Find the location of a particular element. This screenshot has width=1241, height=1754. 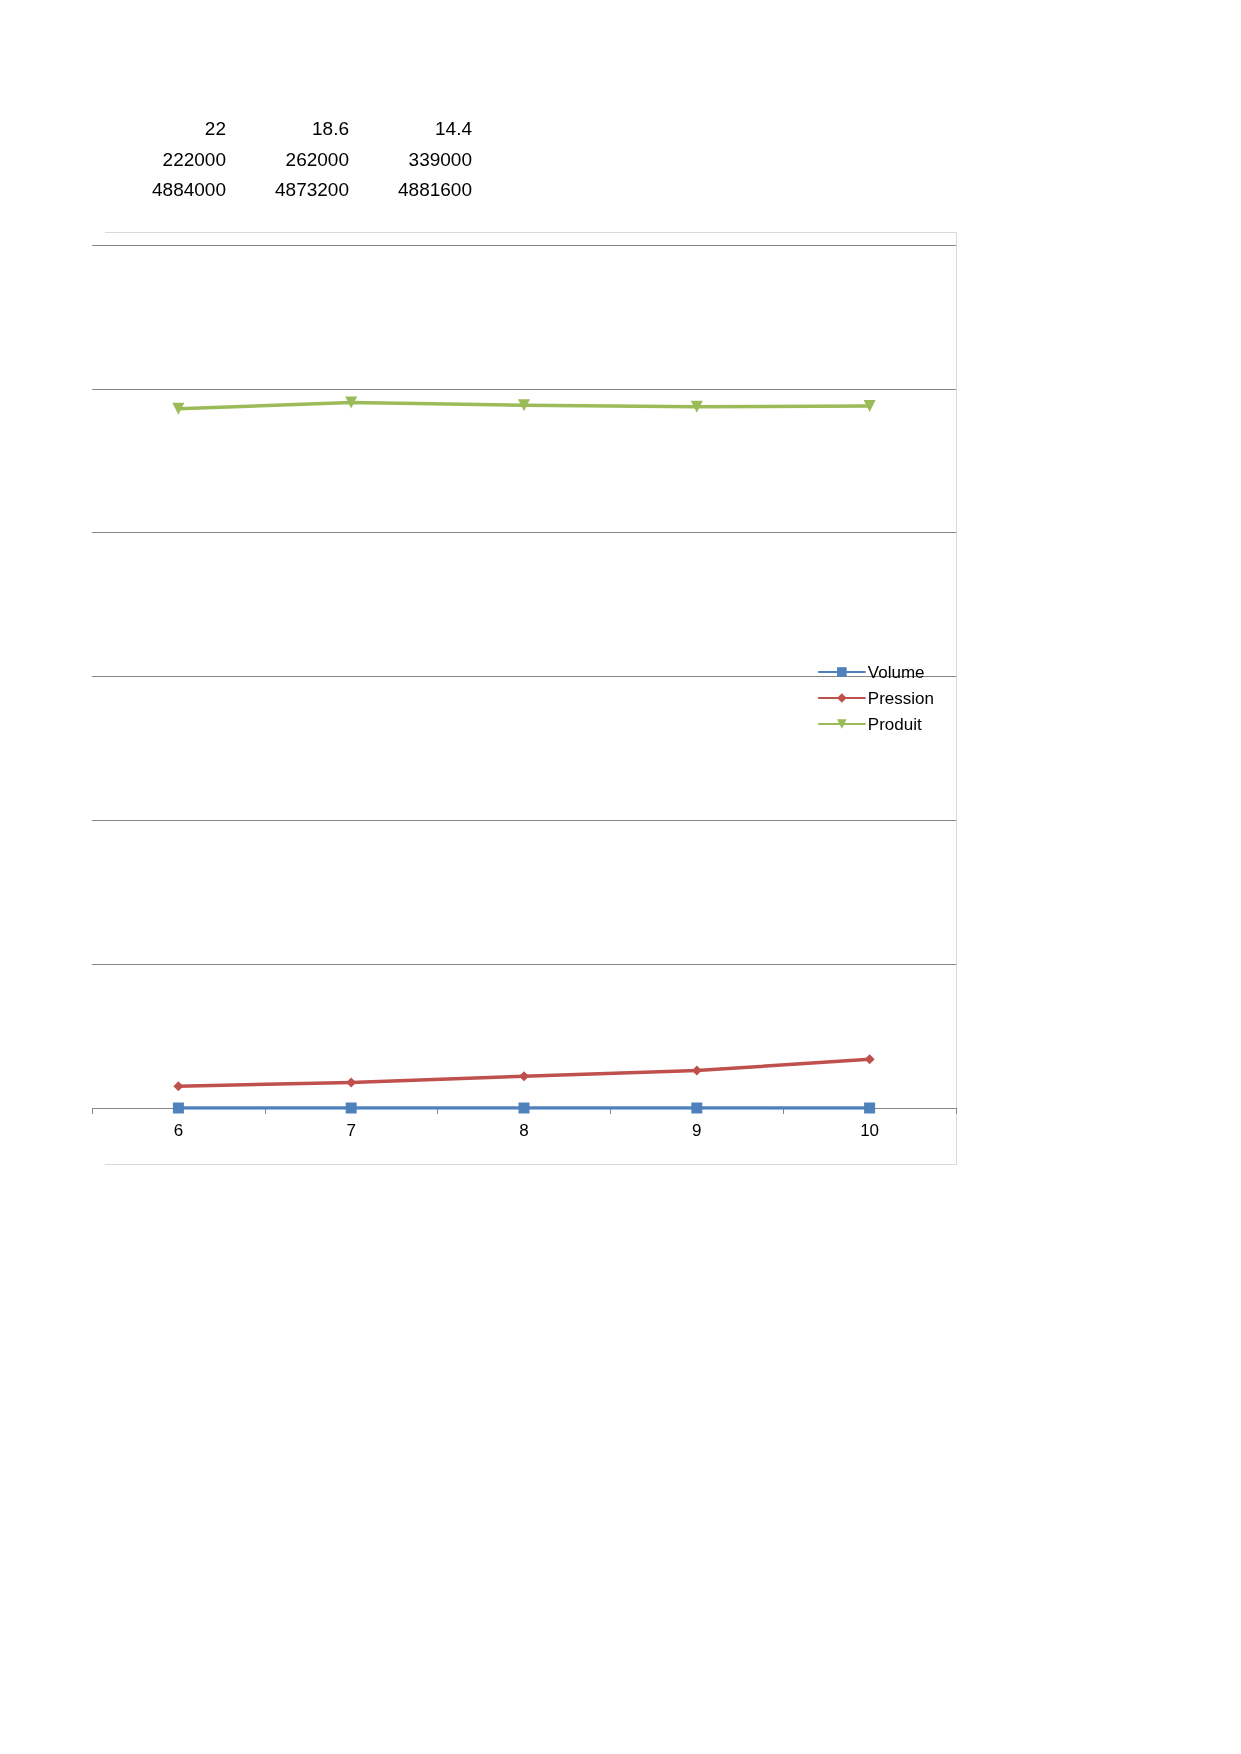

text: 4881600 is located at coordinates (435, 190).